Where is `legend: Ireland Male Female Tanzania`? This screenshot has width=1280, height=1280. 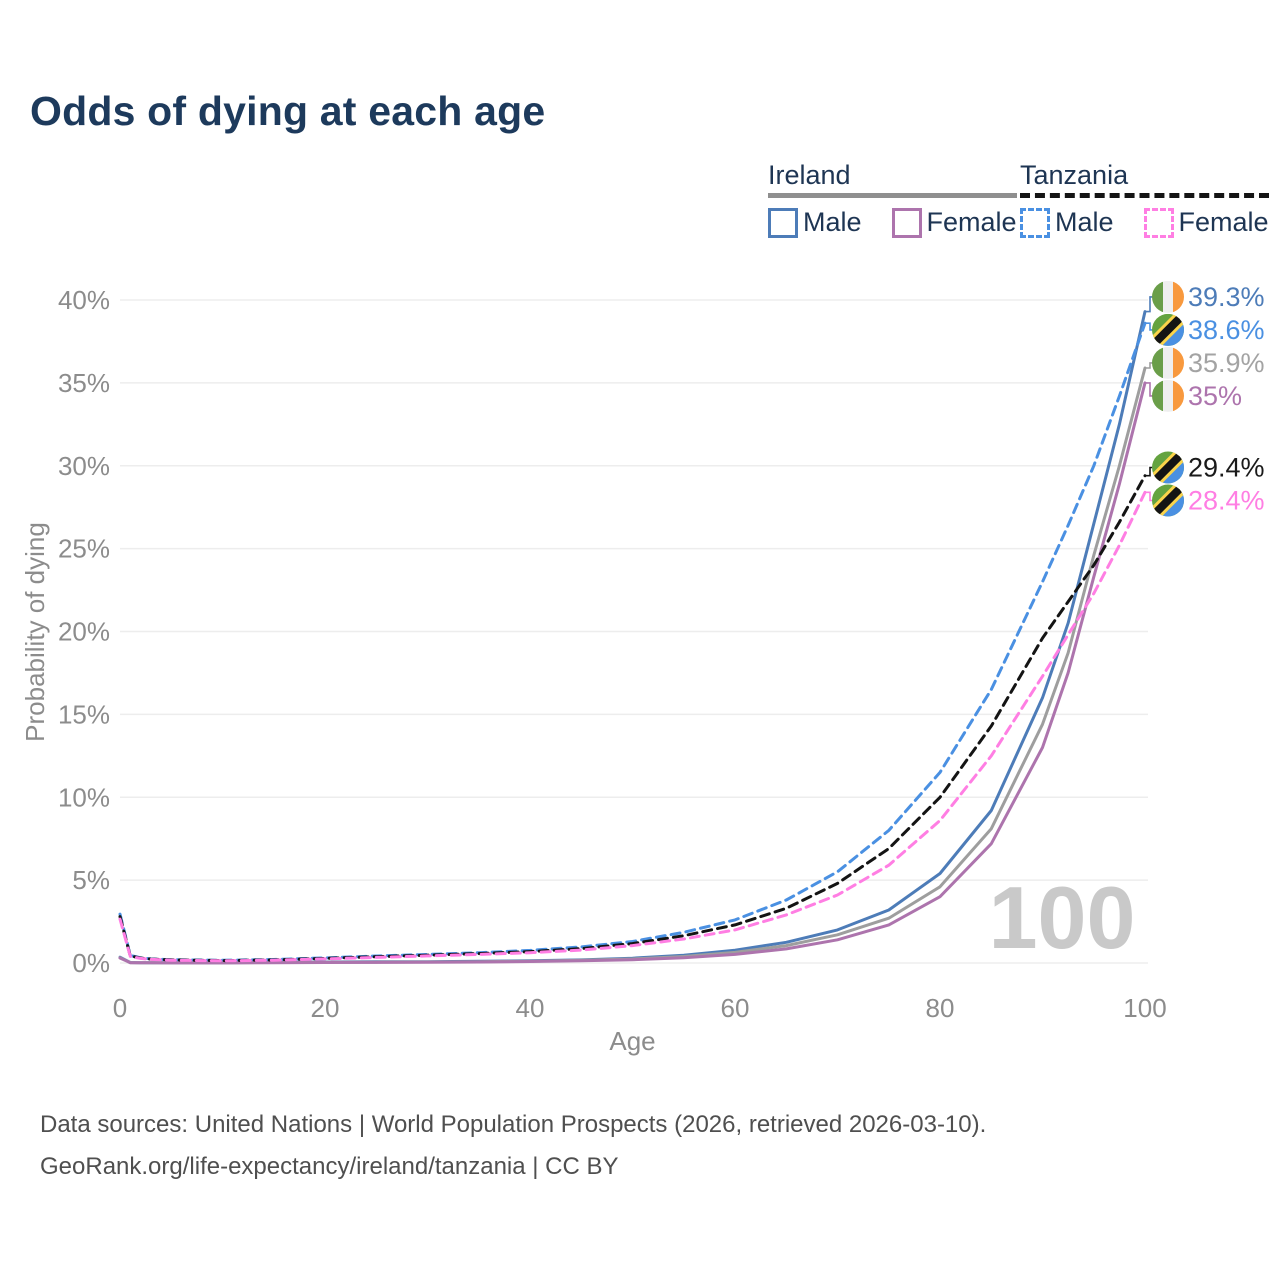
legend: Ireland Male Female Tanzania is located at coordinates (640, 205).